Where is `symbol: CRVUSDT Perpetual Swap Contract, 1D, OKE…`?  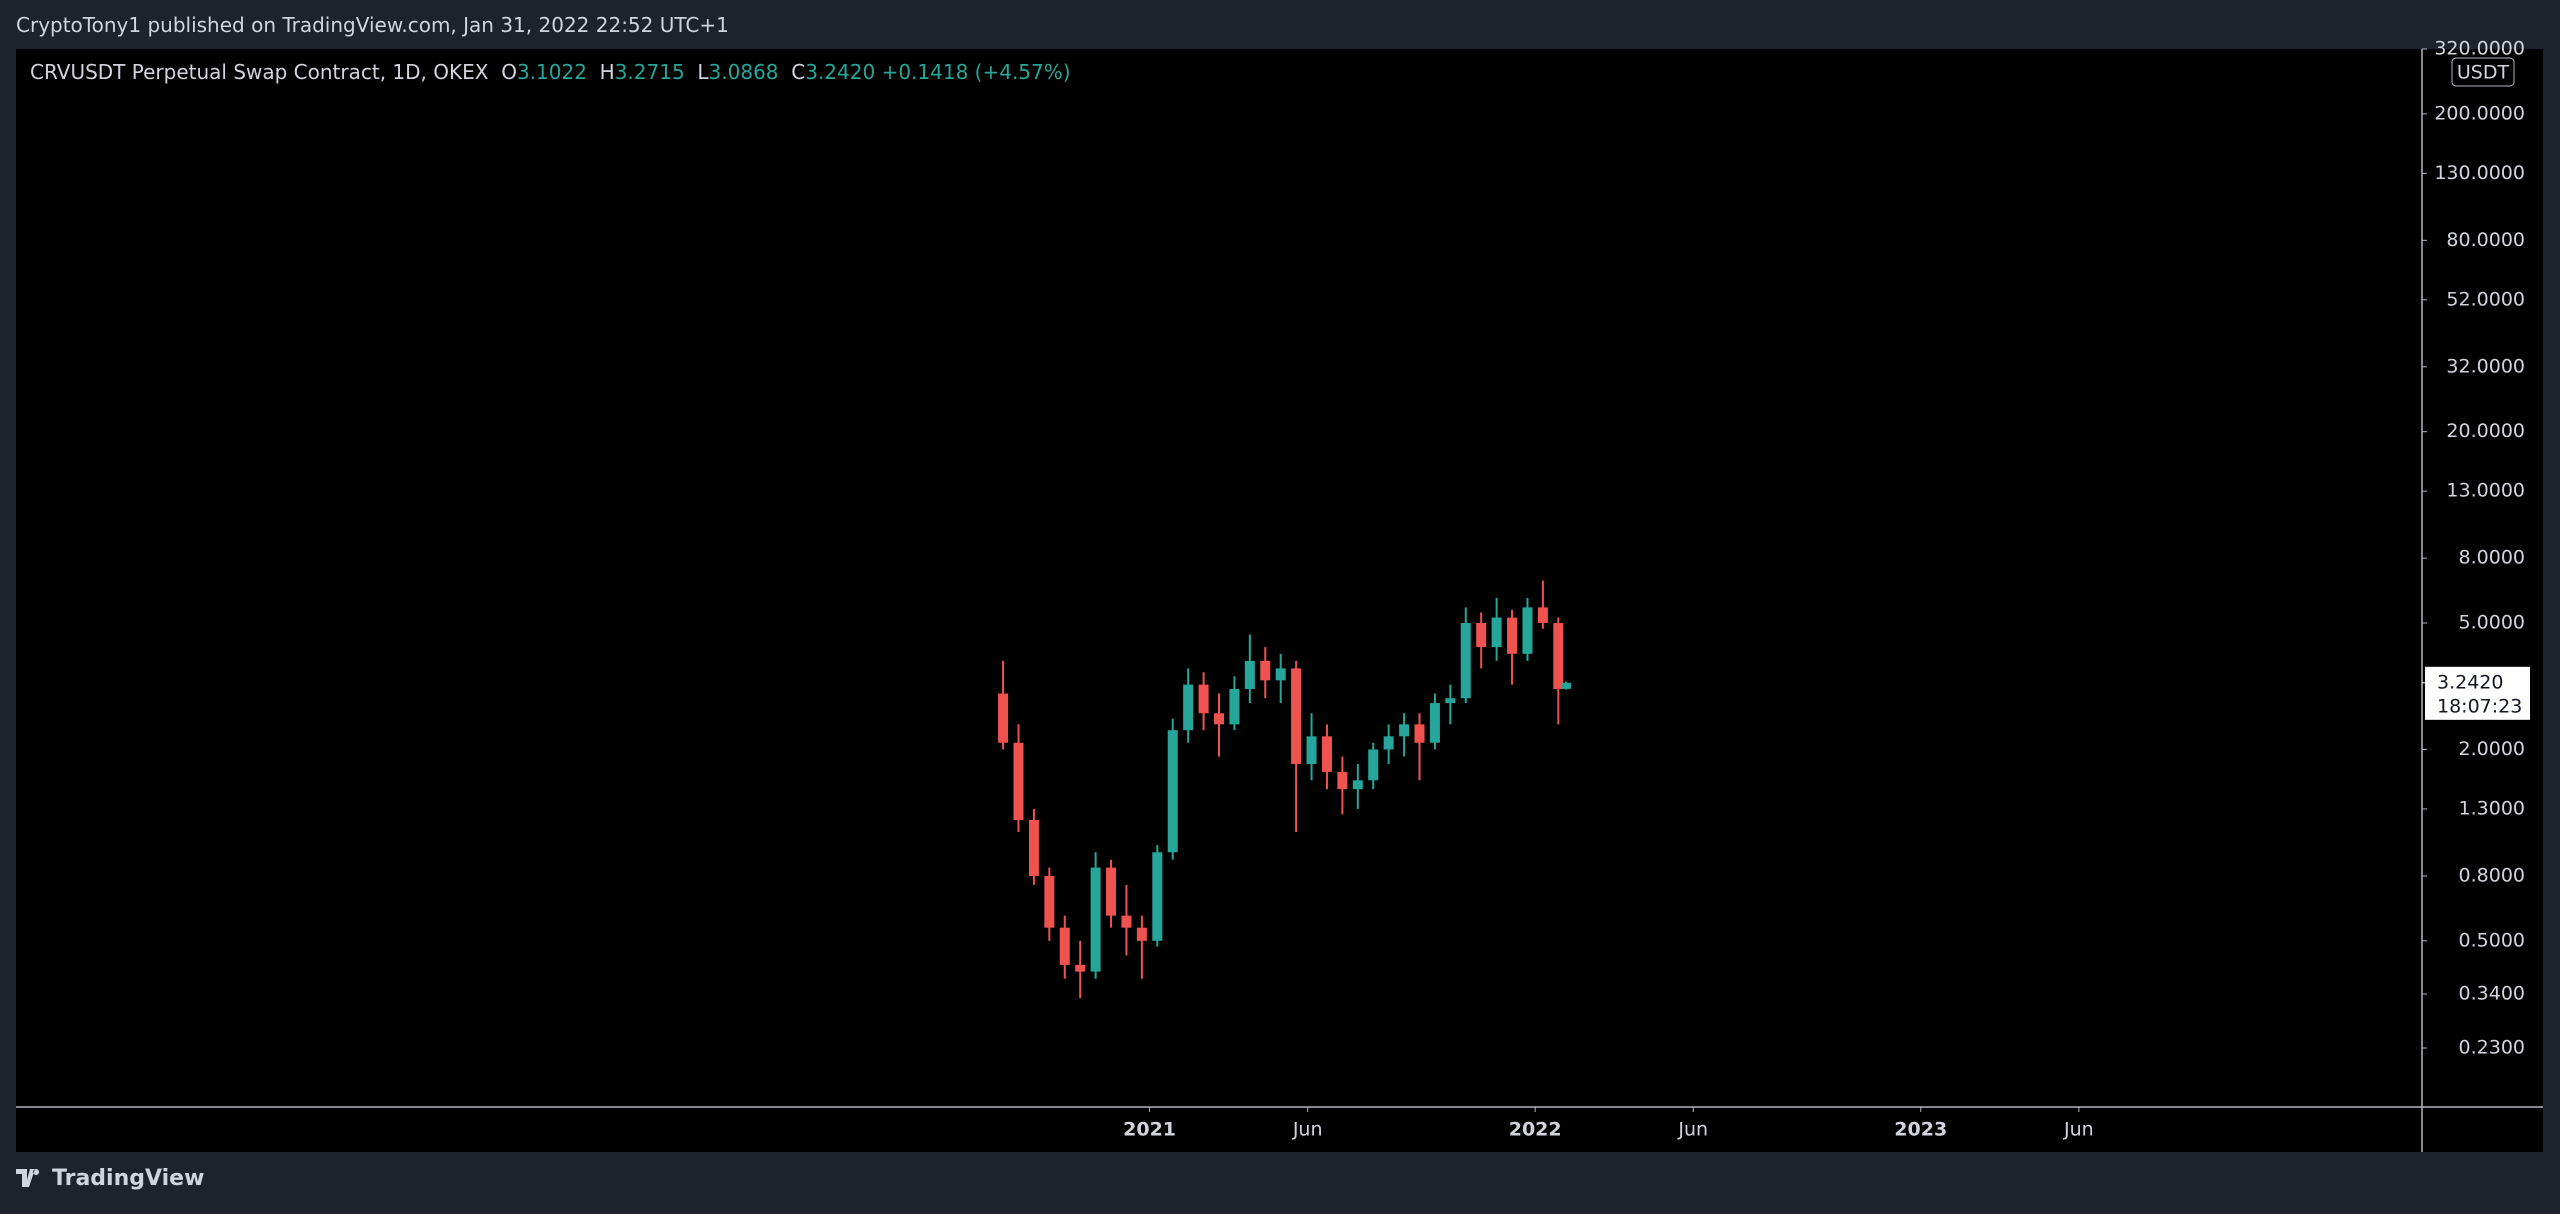
symbol: CRVUSDT Perpetual Swap Contract, 1D, OKE… is located at coordinates (259, 72).